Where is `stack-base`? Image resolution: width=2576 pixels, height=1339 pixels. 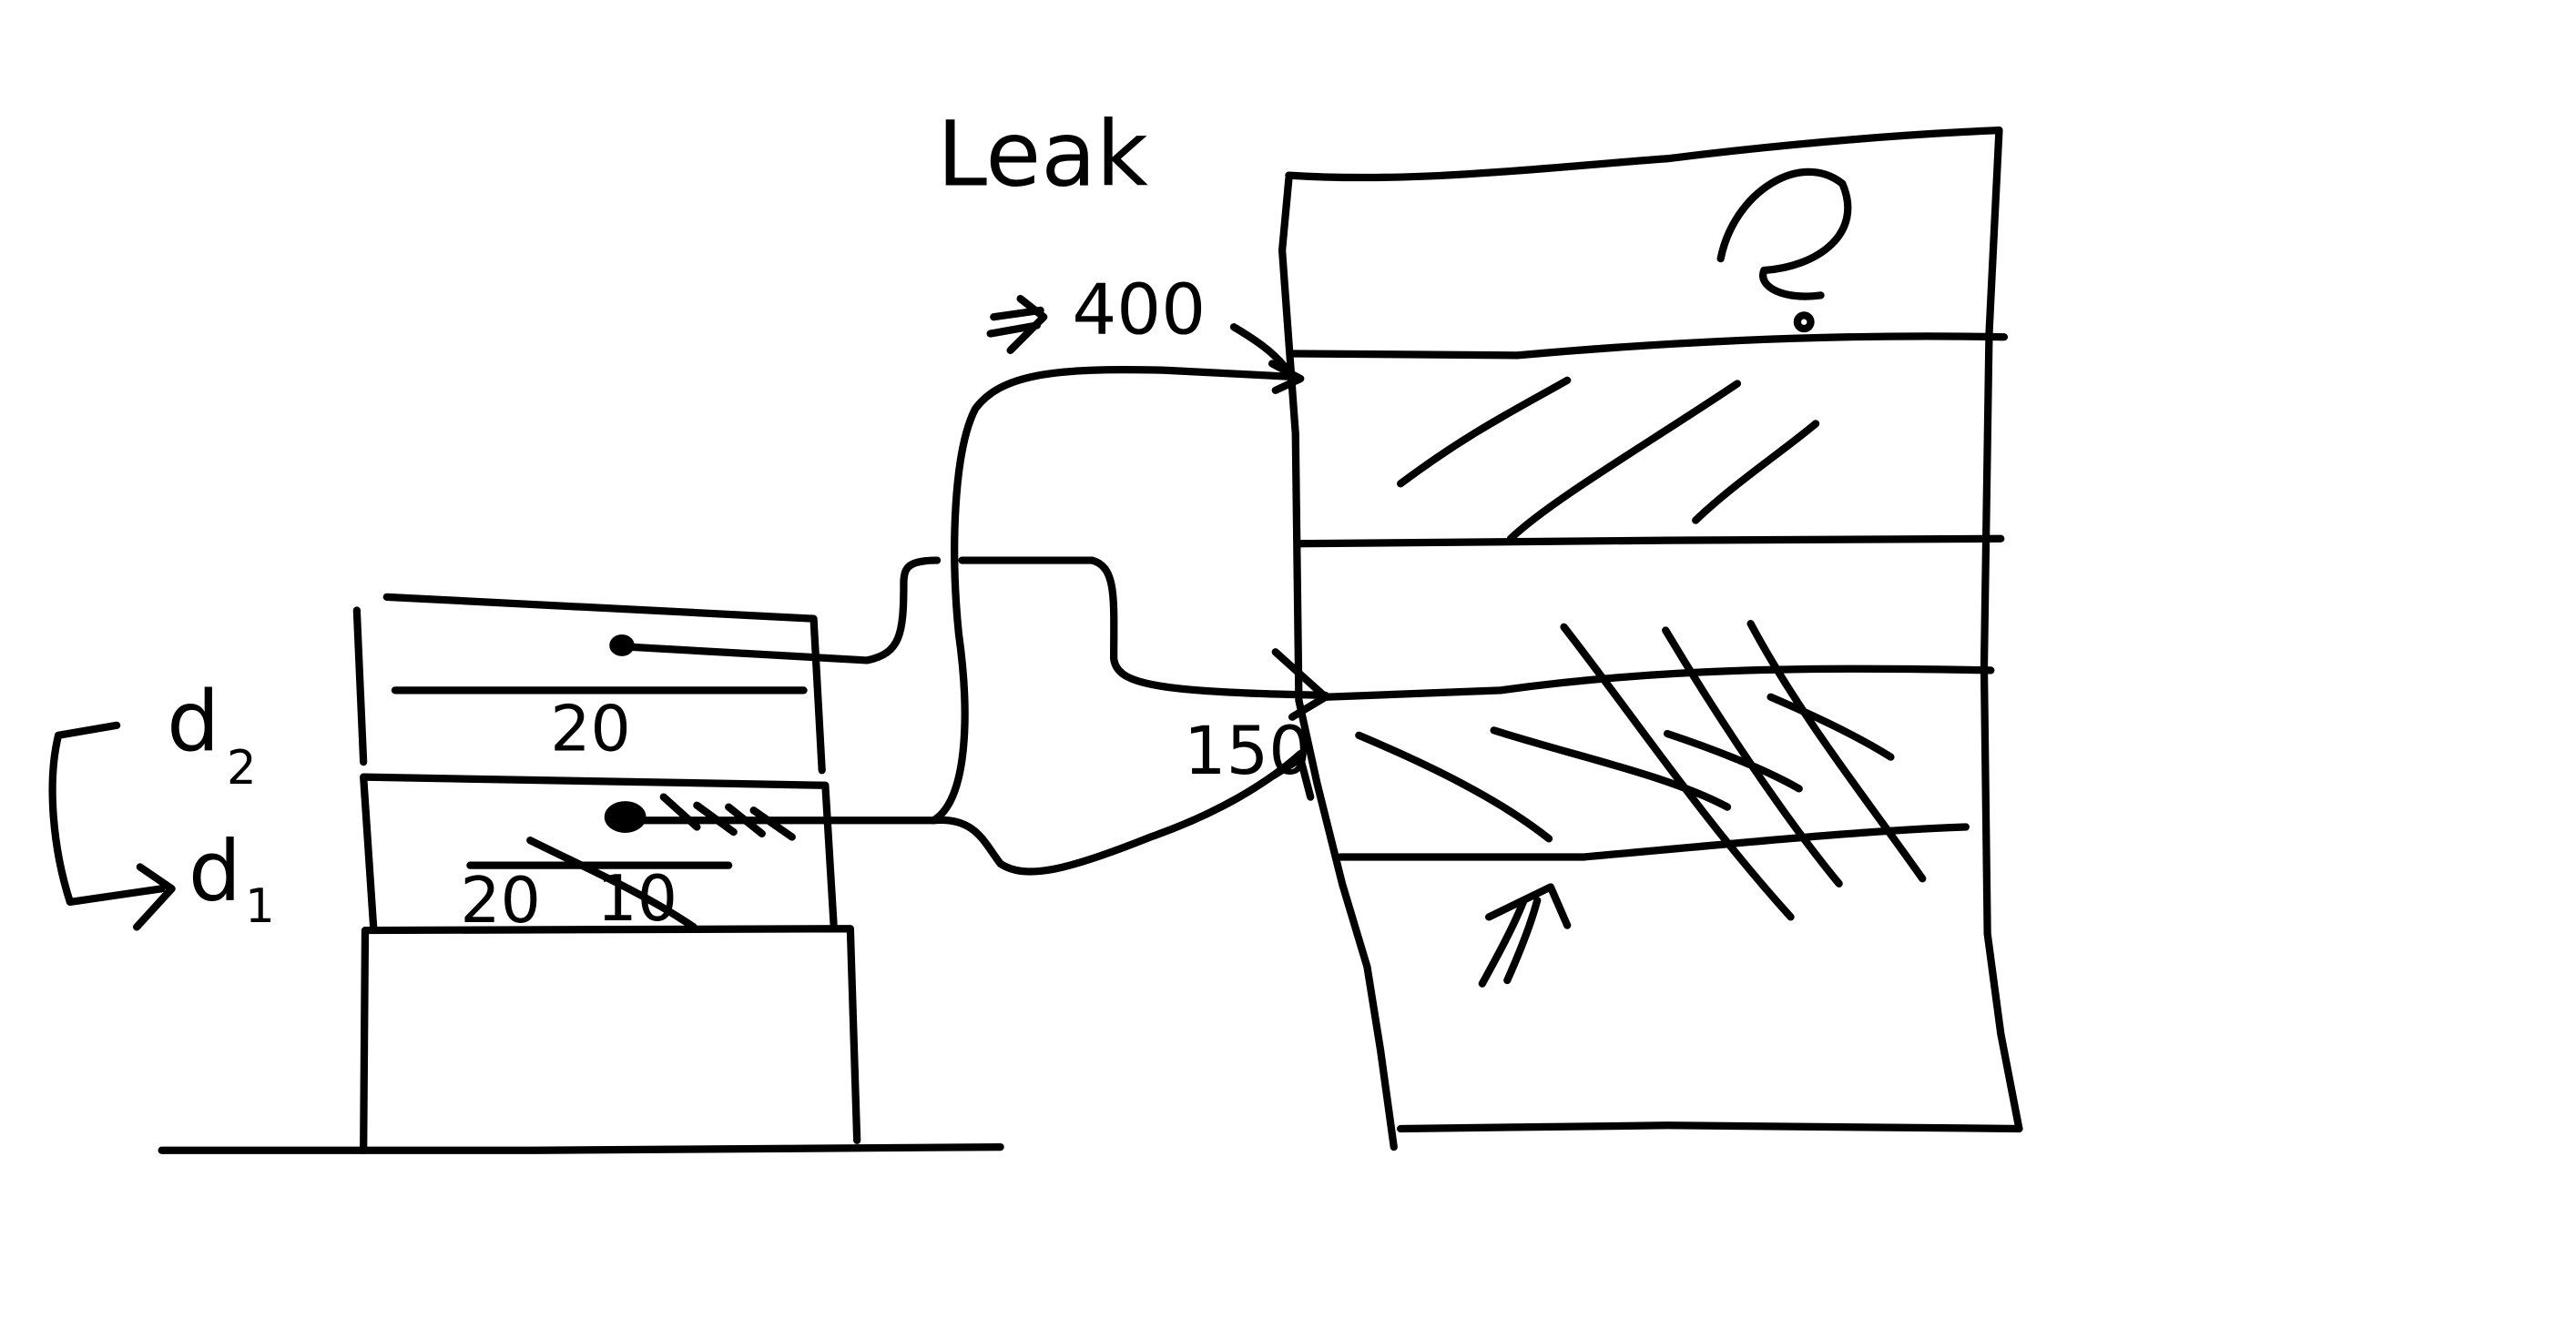 stack-base is located at coordinates (610, 1039).